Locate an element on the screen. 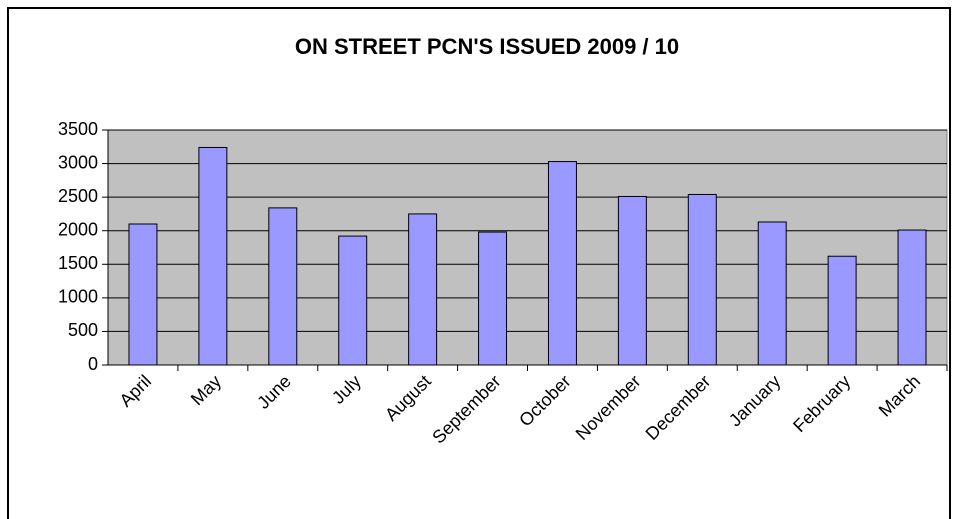  y-tick-label: 2000 is located at coordinates (78, 229).